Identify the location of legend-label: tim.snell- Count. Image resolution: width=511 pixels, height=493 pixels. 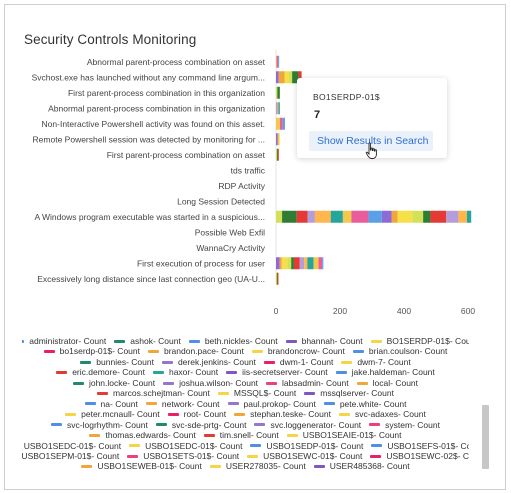
(249, 435).